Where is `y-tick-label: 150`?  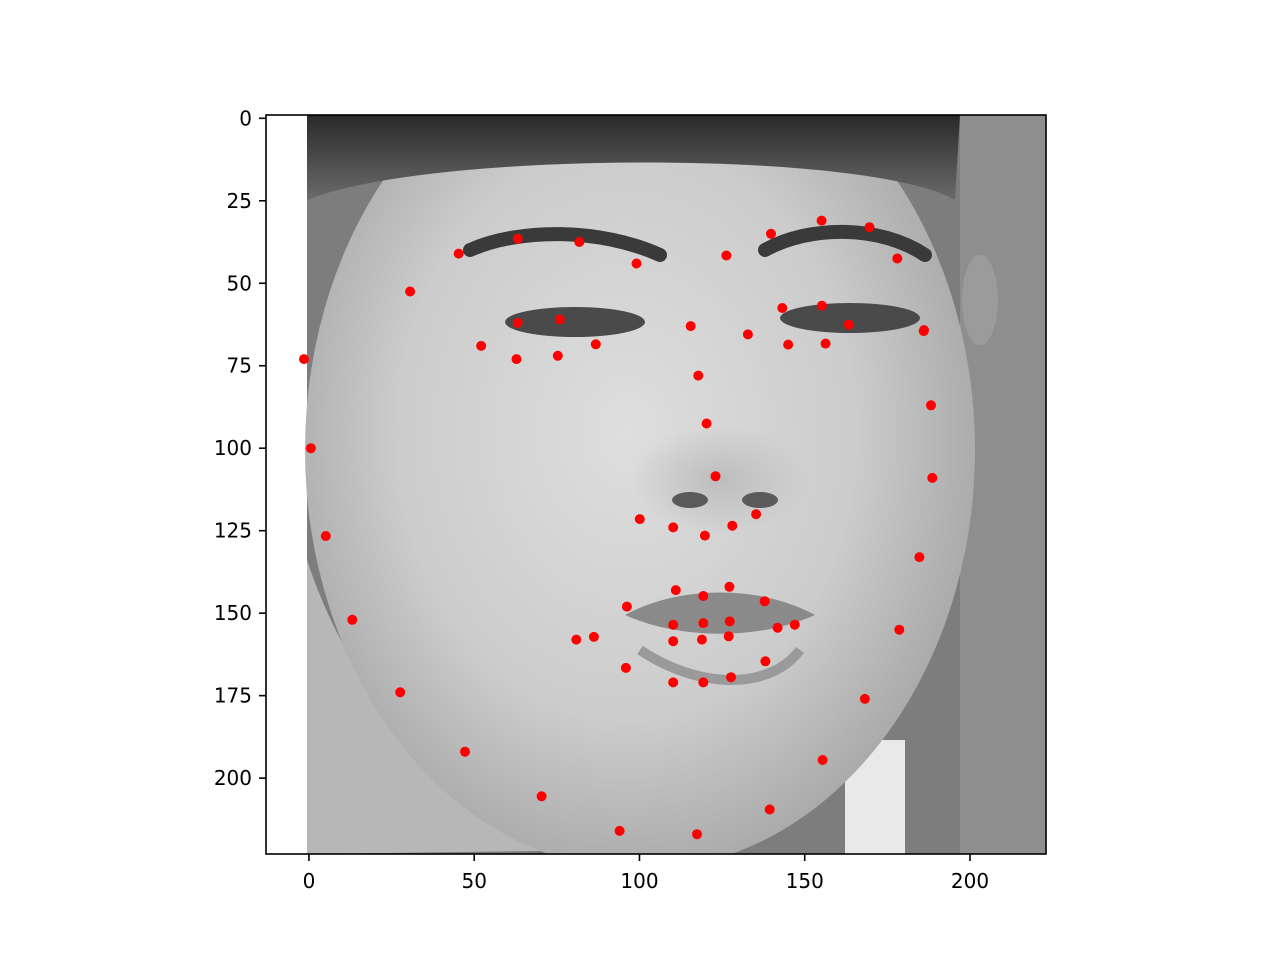
y-tick-label: 150 is located at coordinates (233, 613).